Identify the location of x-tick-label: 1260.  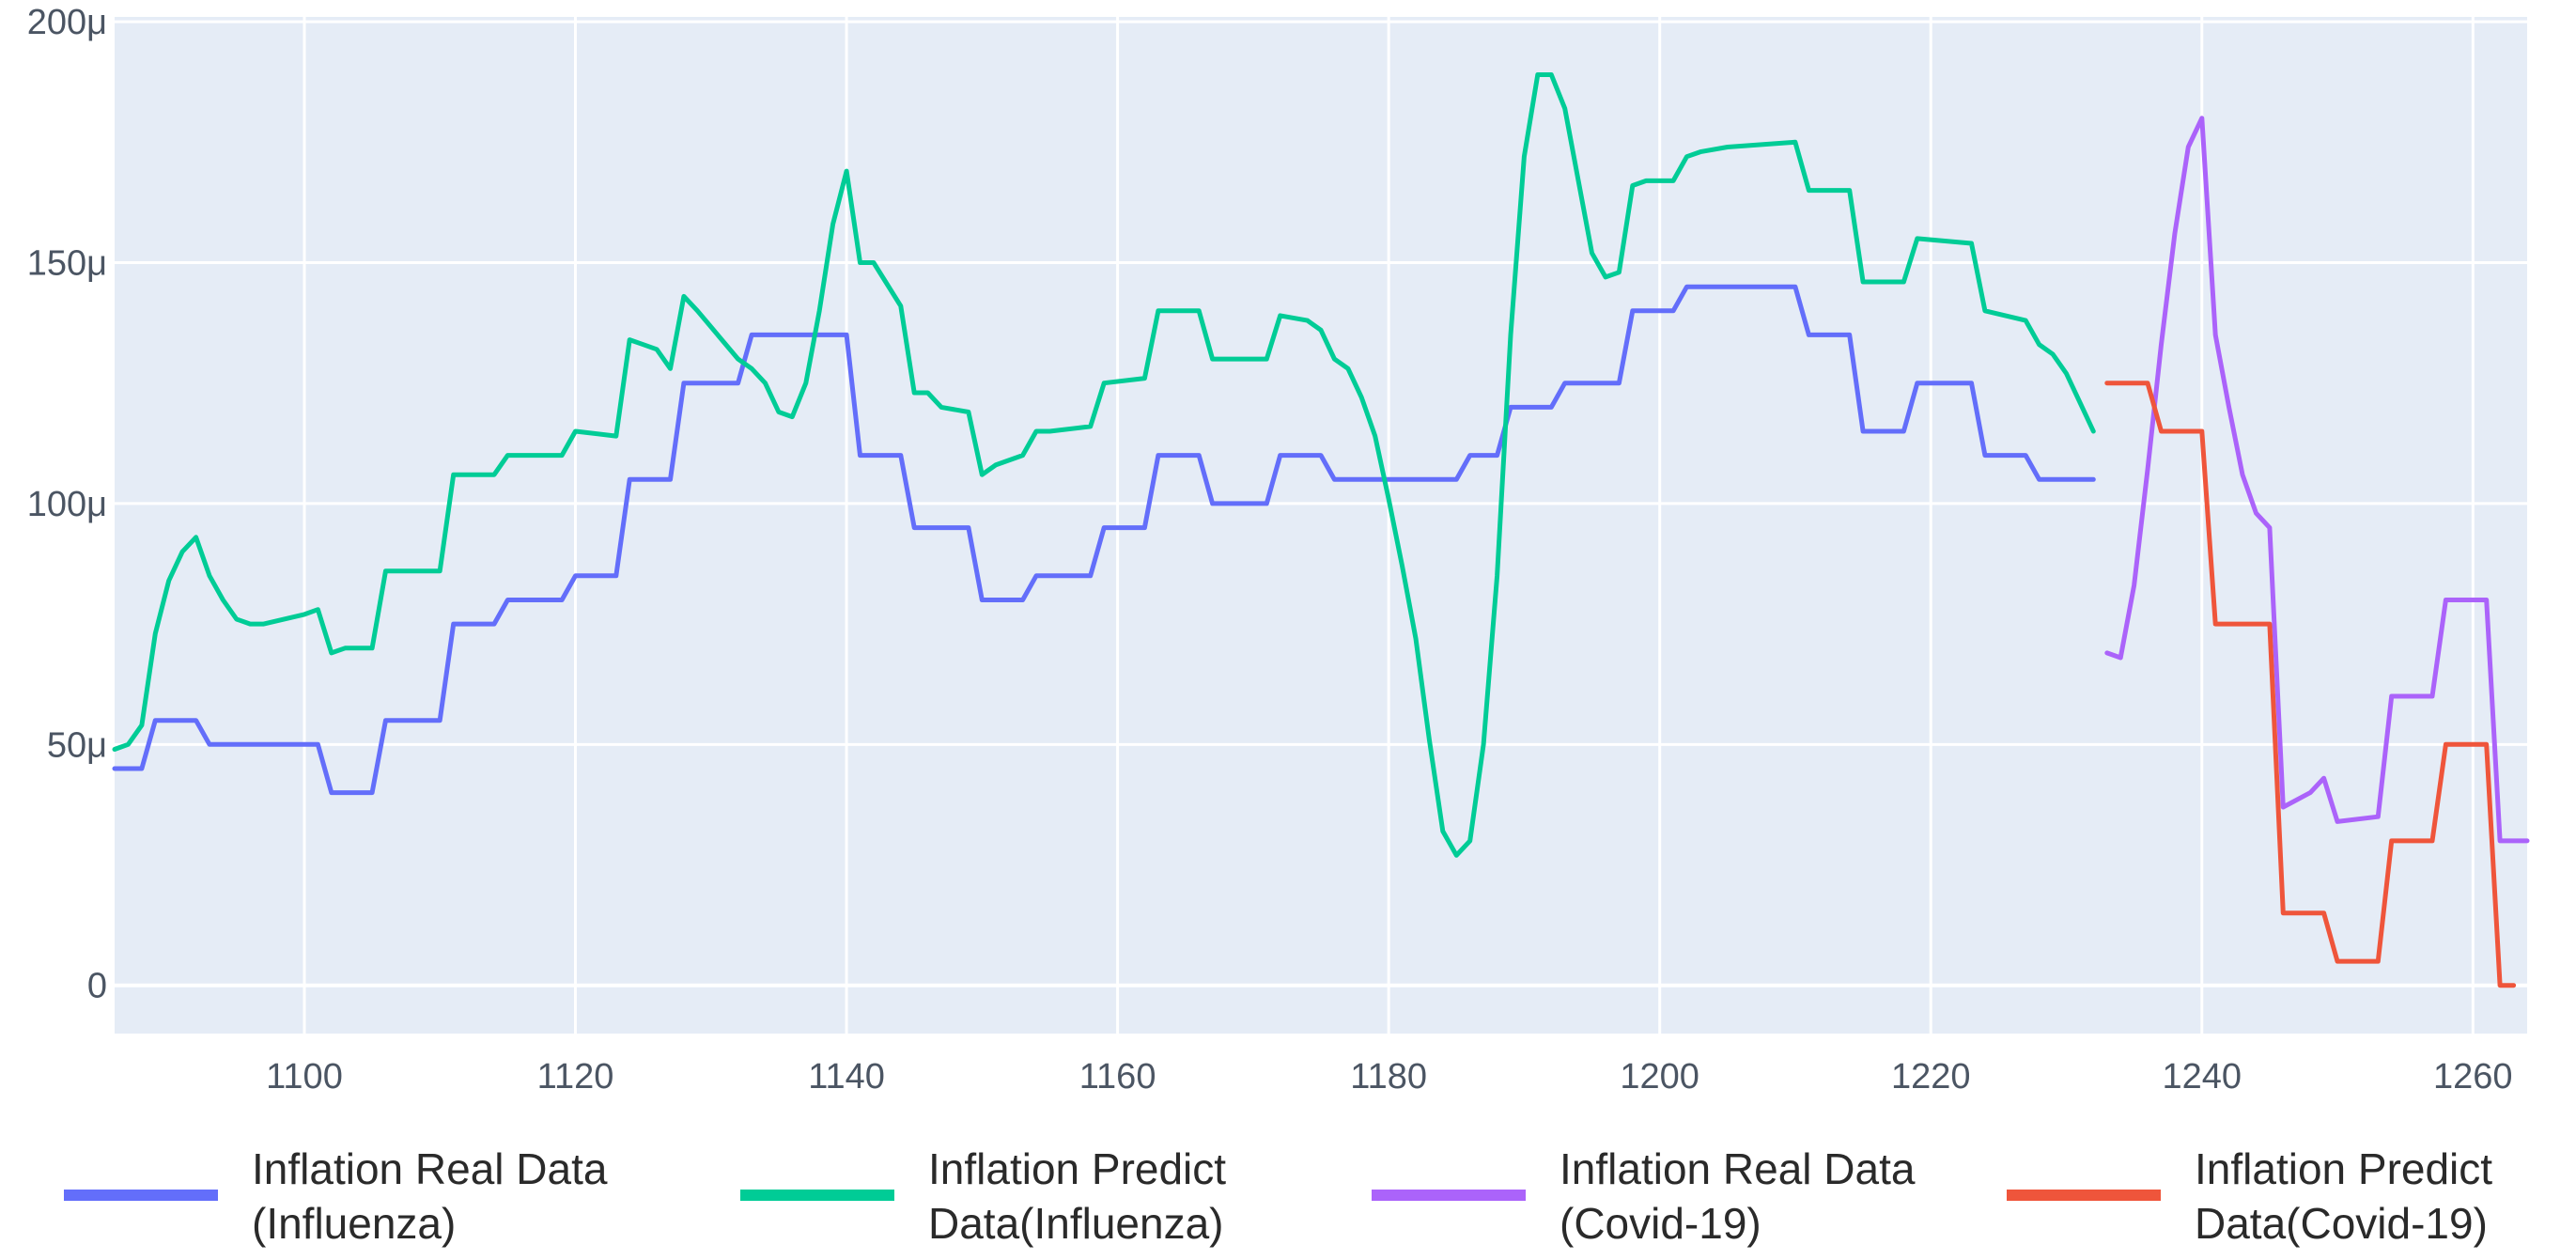
(2473, 1077).